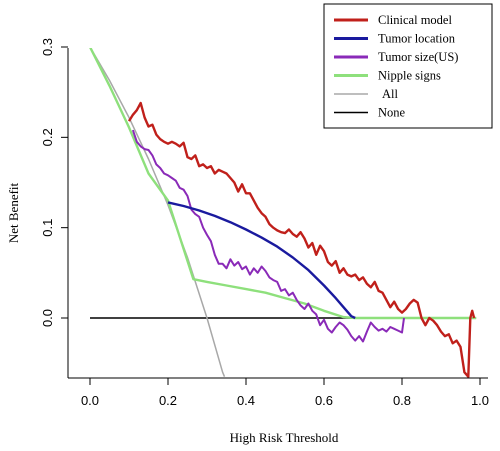  What do you see at coordinates (47, 318) in the screenshot?
I see `y-tick-label: 0.0` at bounding box center [47, 318].